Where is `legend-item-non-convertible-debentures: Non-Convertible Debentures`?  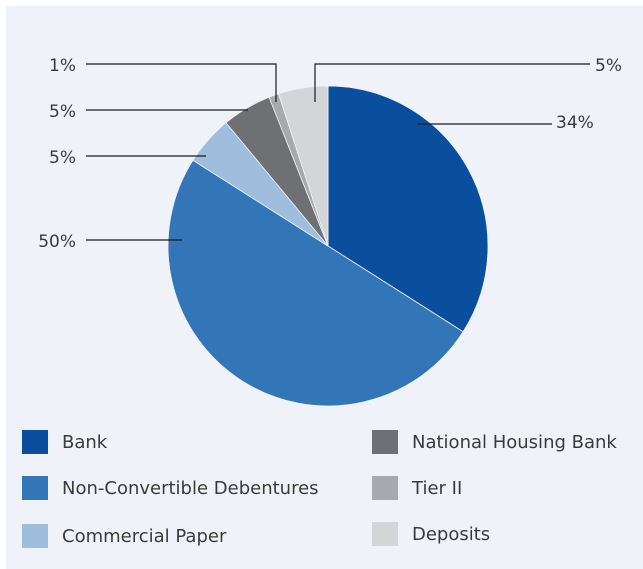 legend-item-non-convertible-debentures: Non-Convertible Debentures is located at coordinates (170, 488).